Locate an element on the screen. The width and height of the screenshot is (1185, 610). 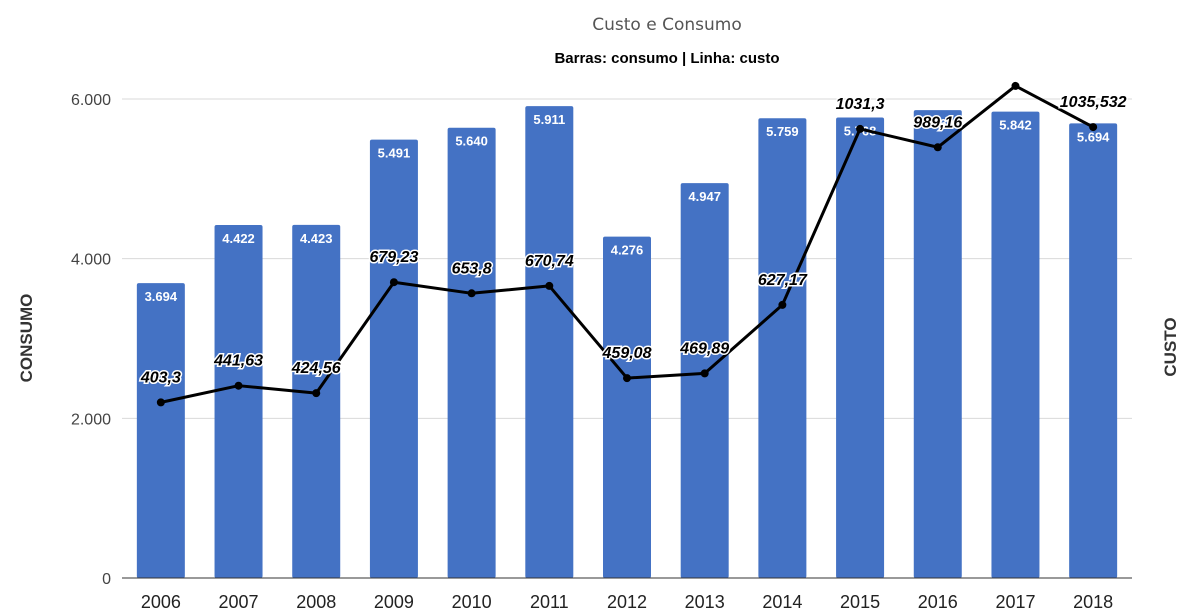
cost-value-label: 403,3 is located at coordinates (160, 377).